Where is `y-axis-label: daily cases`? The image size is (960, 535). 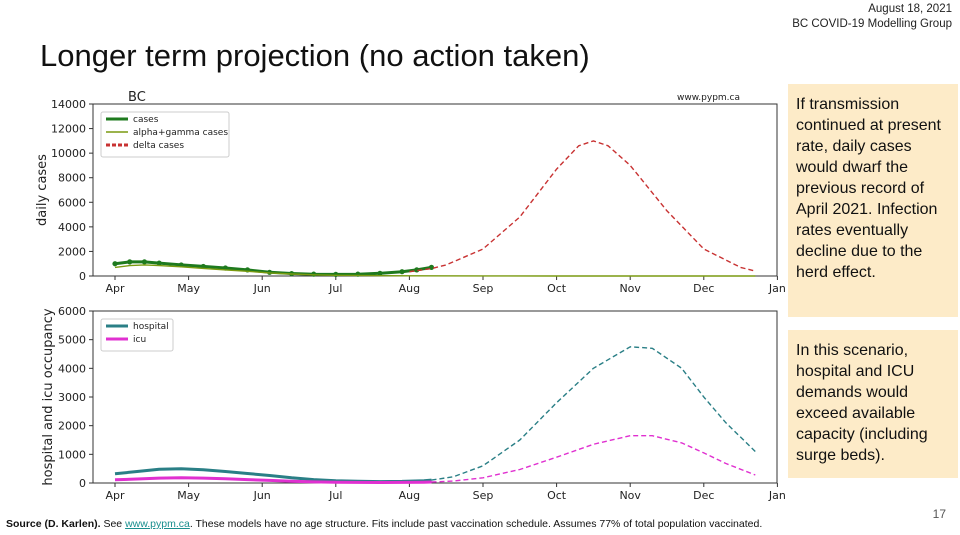
y-axis-label: daily cases is located at coordinates (42, 190).